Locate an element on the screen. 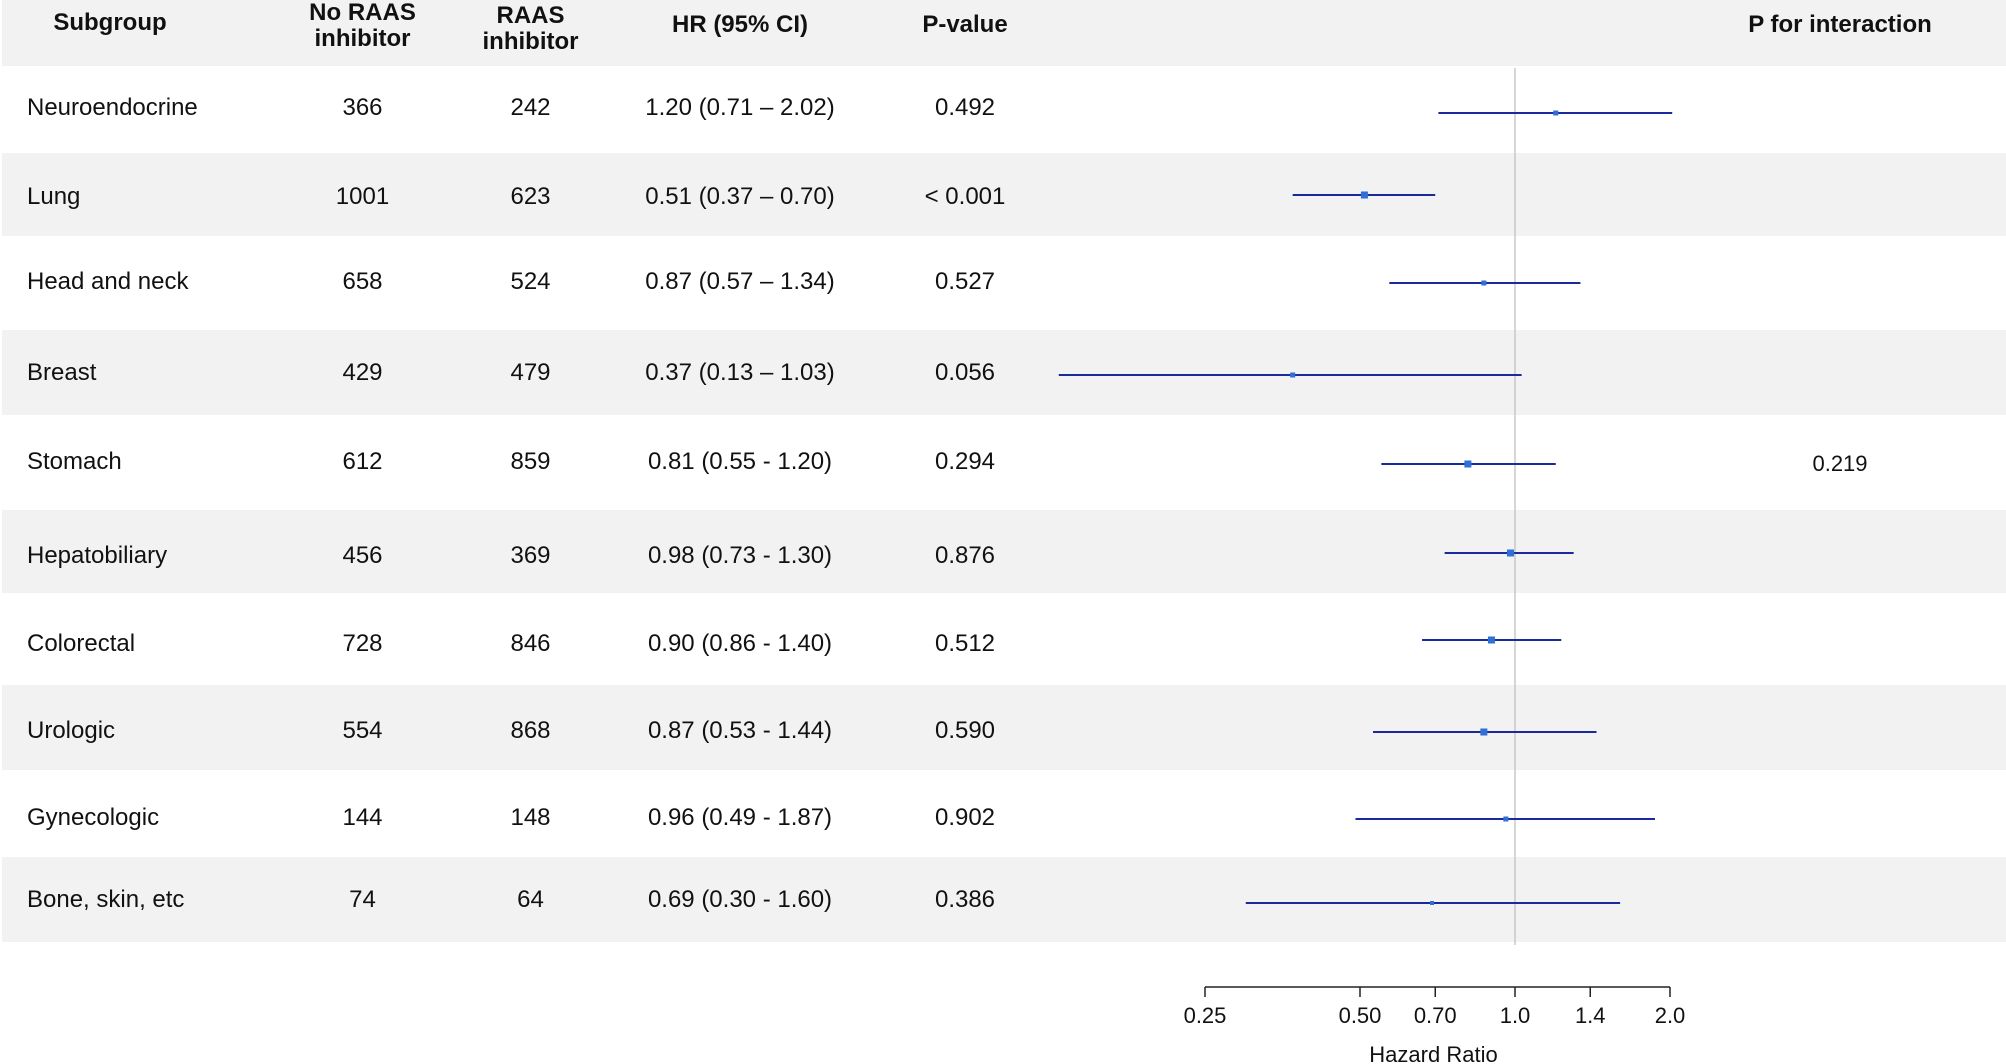 The height and width of the screenshot is (1064, 2006). hr-ci-text: 0.98 (0.73 - 1.30) is located at coordinates (740, 555).